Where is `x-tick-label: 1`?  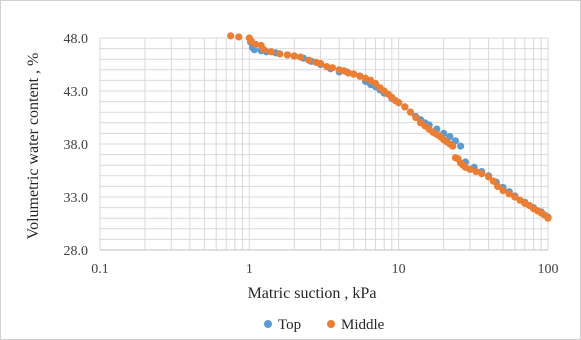
x-tick-label: 1 is located at coordinates (249, 269).